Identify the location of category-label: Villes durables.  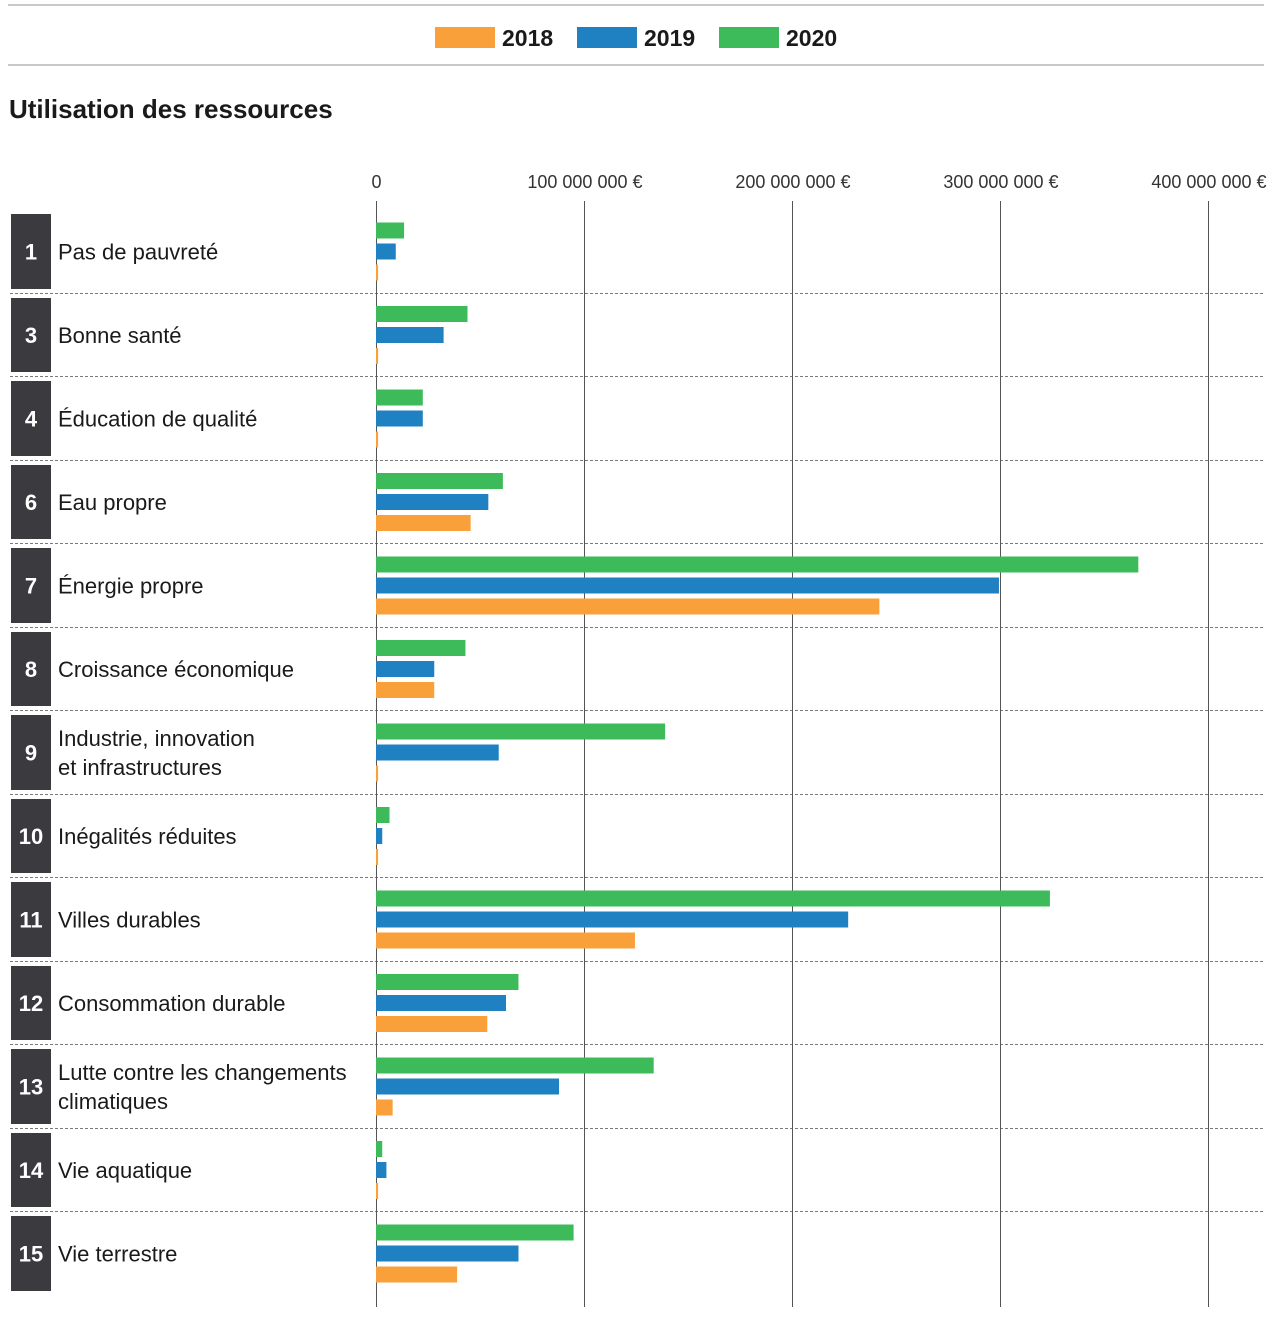
(129, 920).